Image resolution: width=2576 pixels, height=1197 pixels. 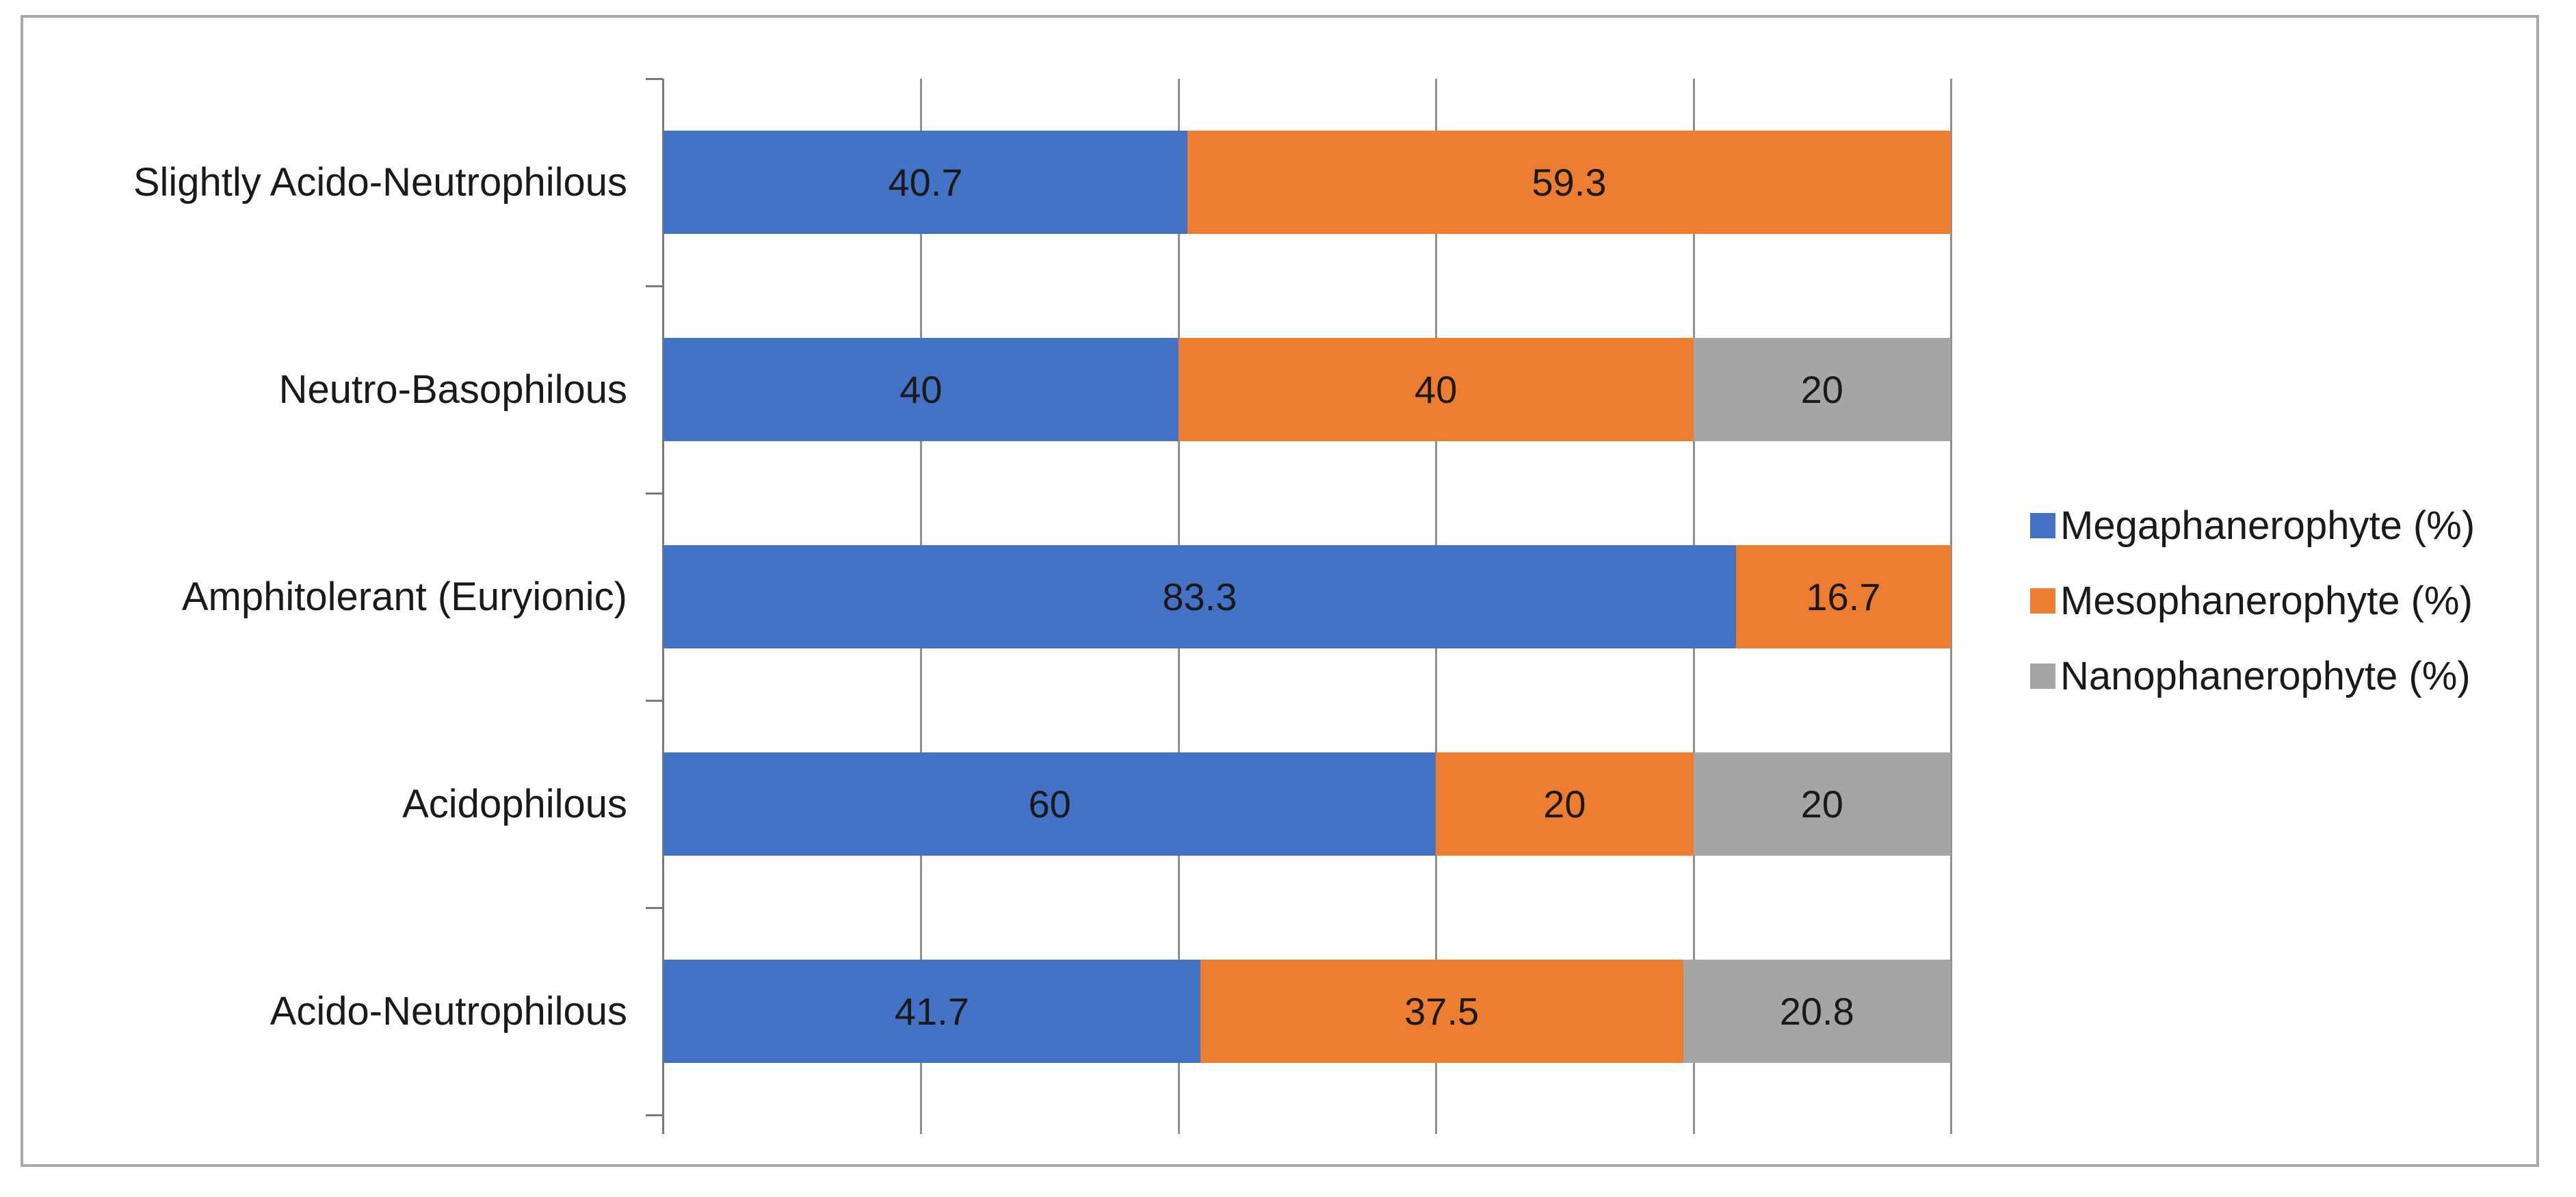 What do you see at coordinates (448, 1011) in the screenshot?
I see `category-label: Acido-Neutrophilous` at bounding box center [448, 1011].